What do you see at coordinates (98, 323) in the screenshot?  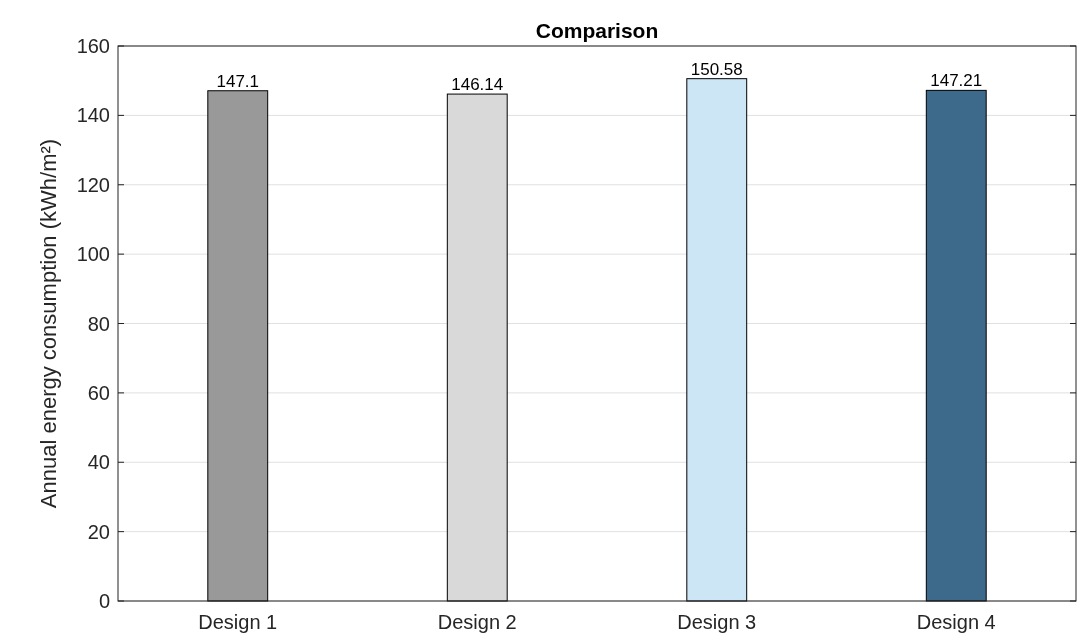 I see `y-tick-label: 80` at bounding box center [98, 323].